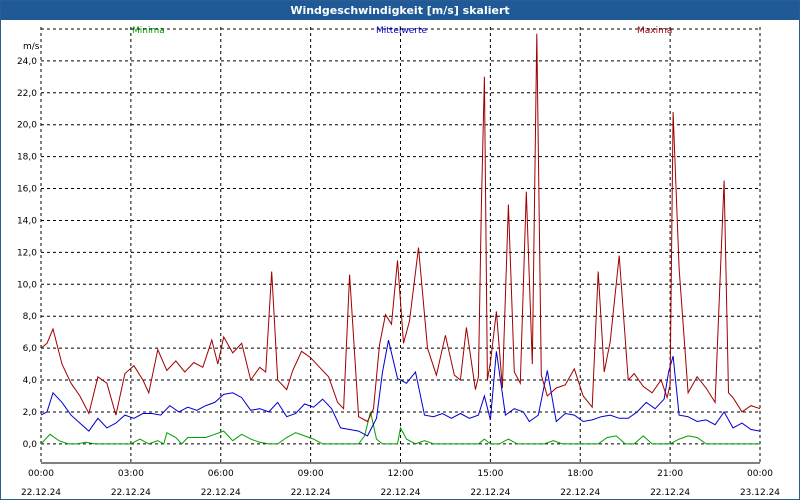 The height and width of the screenshot is (500, 800). What do you see at coordinates (27, 94) in the screenshot?
I see `y-tick-label: 22,0` at bounding box center [27, 94].